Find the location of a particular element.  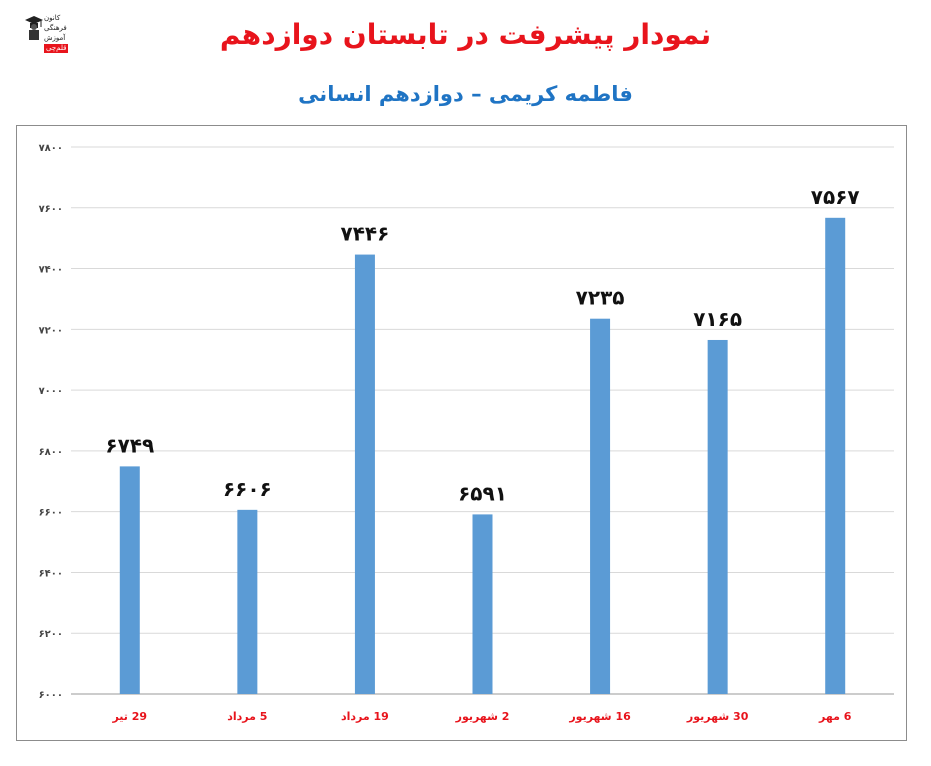

graduate-icon is located at coordinates (34, 28).